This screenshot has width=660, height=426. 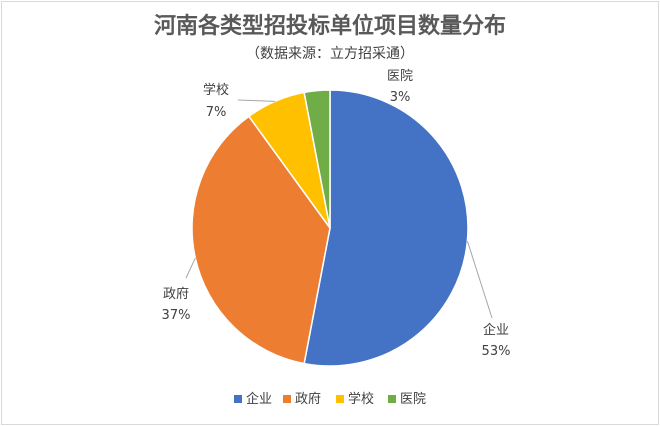 I want to click on chart-subtitle: （数据来源：立方招采通）, so click(x=330, y=54).